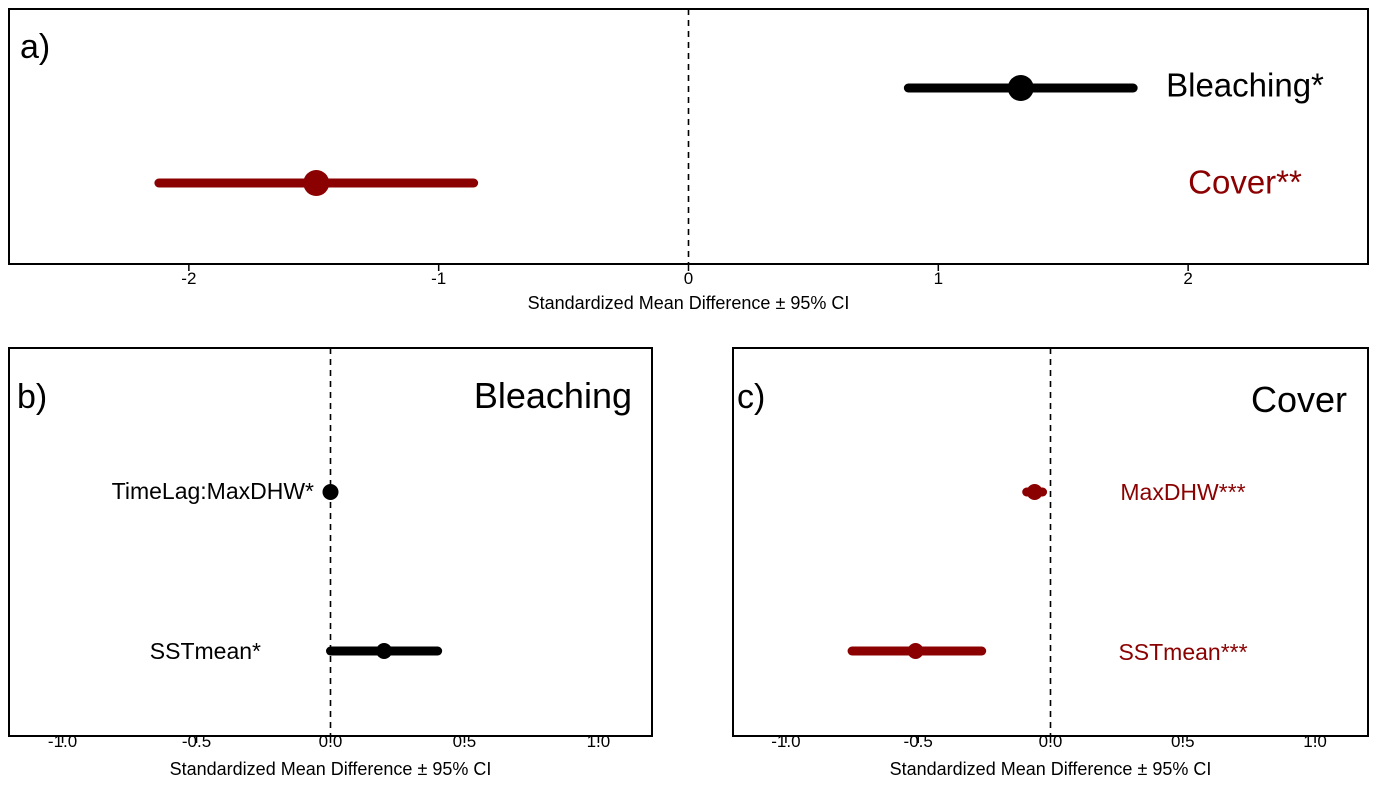 The height and width of the screenshot is (791, 1377). I want to click on panel-title: Cover, so click(1299, 399).